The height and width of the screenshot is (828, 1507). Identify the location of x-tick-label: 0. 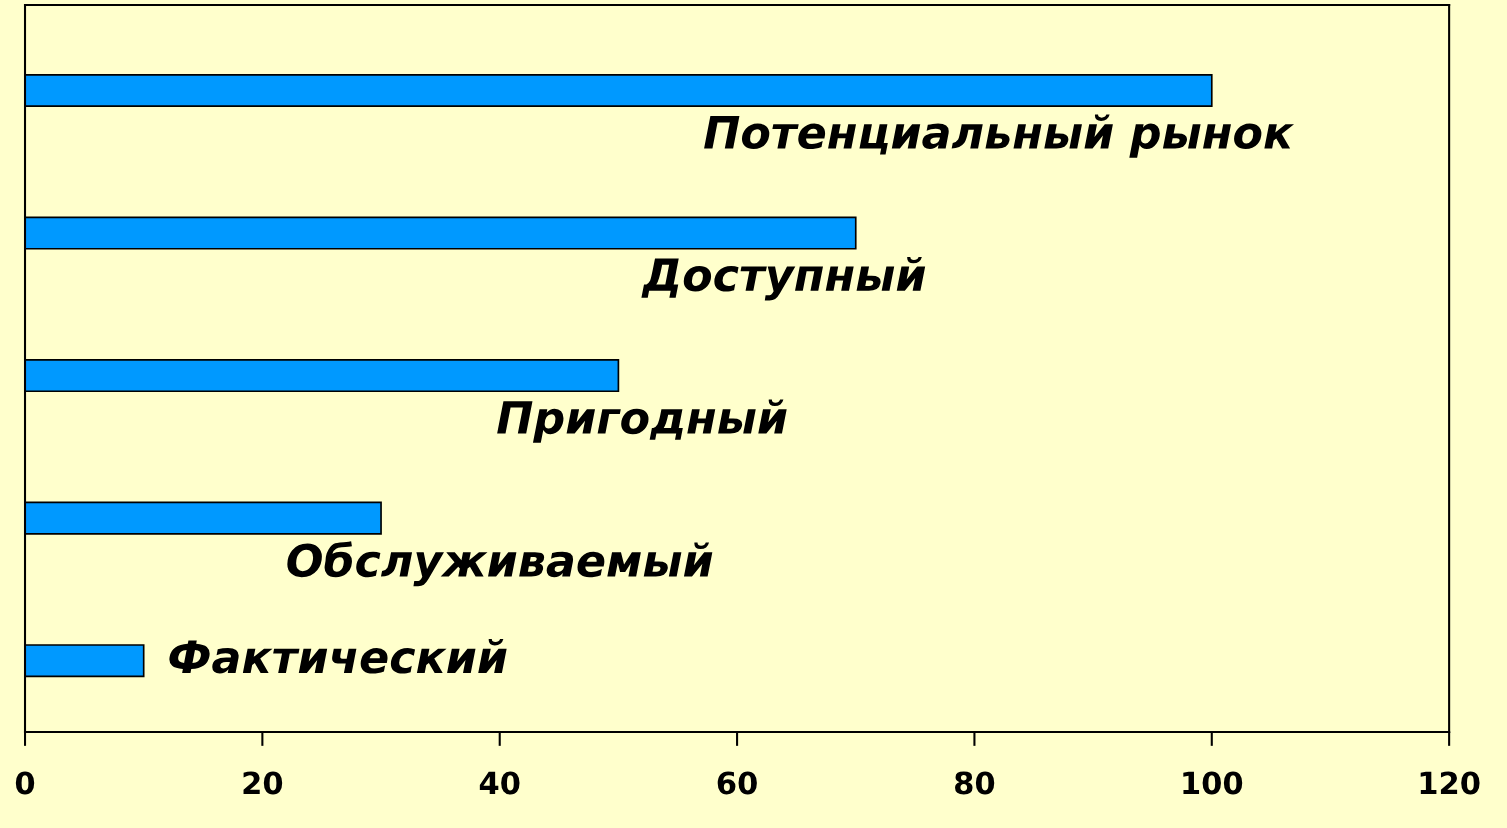
(25, 783).